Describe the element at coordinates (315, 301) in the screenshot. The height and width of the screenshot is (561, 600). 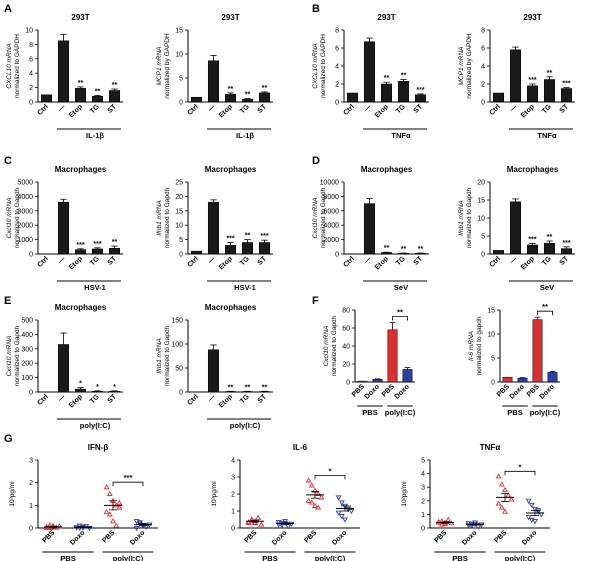
I see `panel-letter: F` at that location.